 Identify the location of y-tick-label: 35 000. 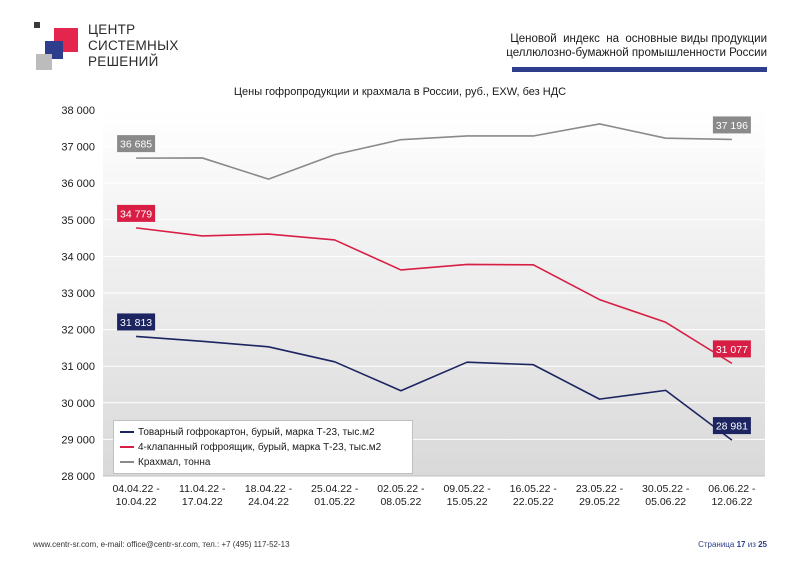
(78, 221).